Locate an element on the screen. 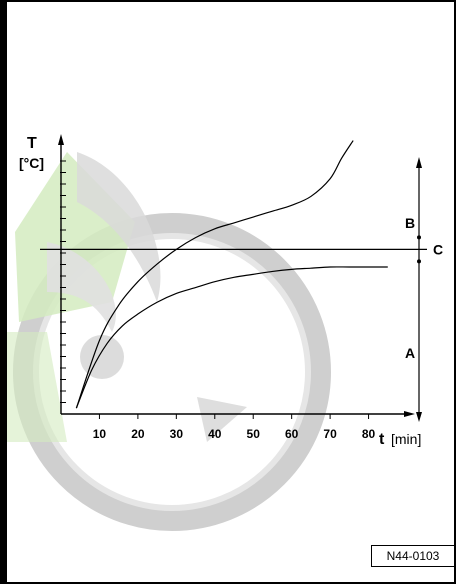 The height and width of the screenshot is (584, 456). x-tick-label: 40 is located at coordinates (215, 434).